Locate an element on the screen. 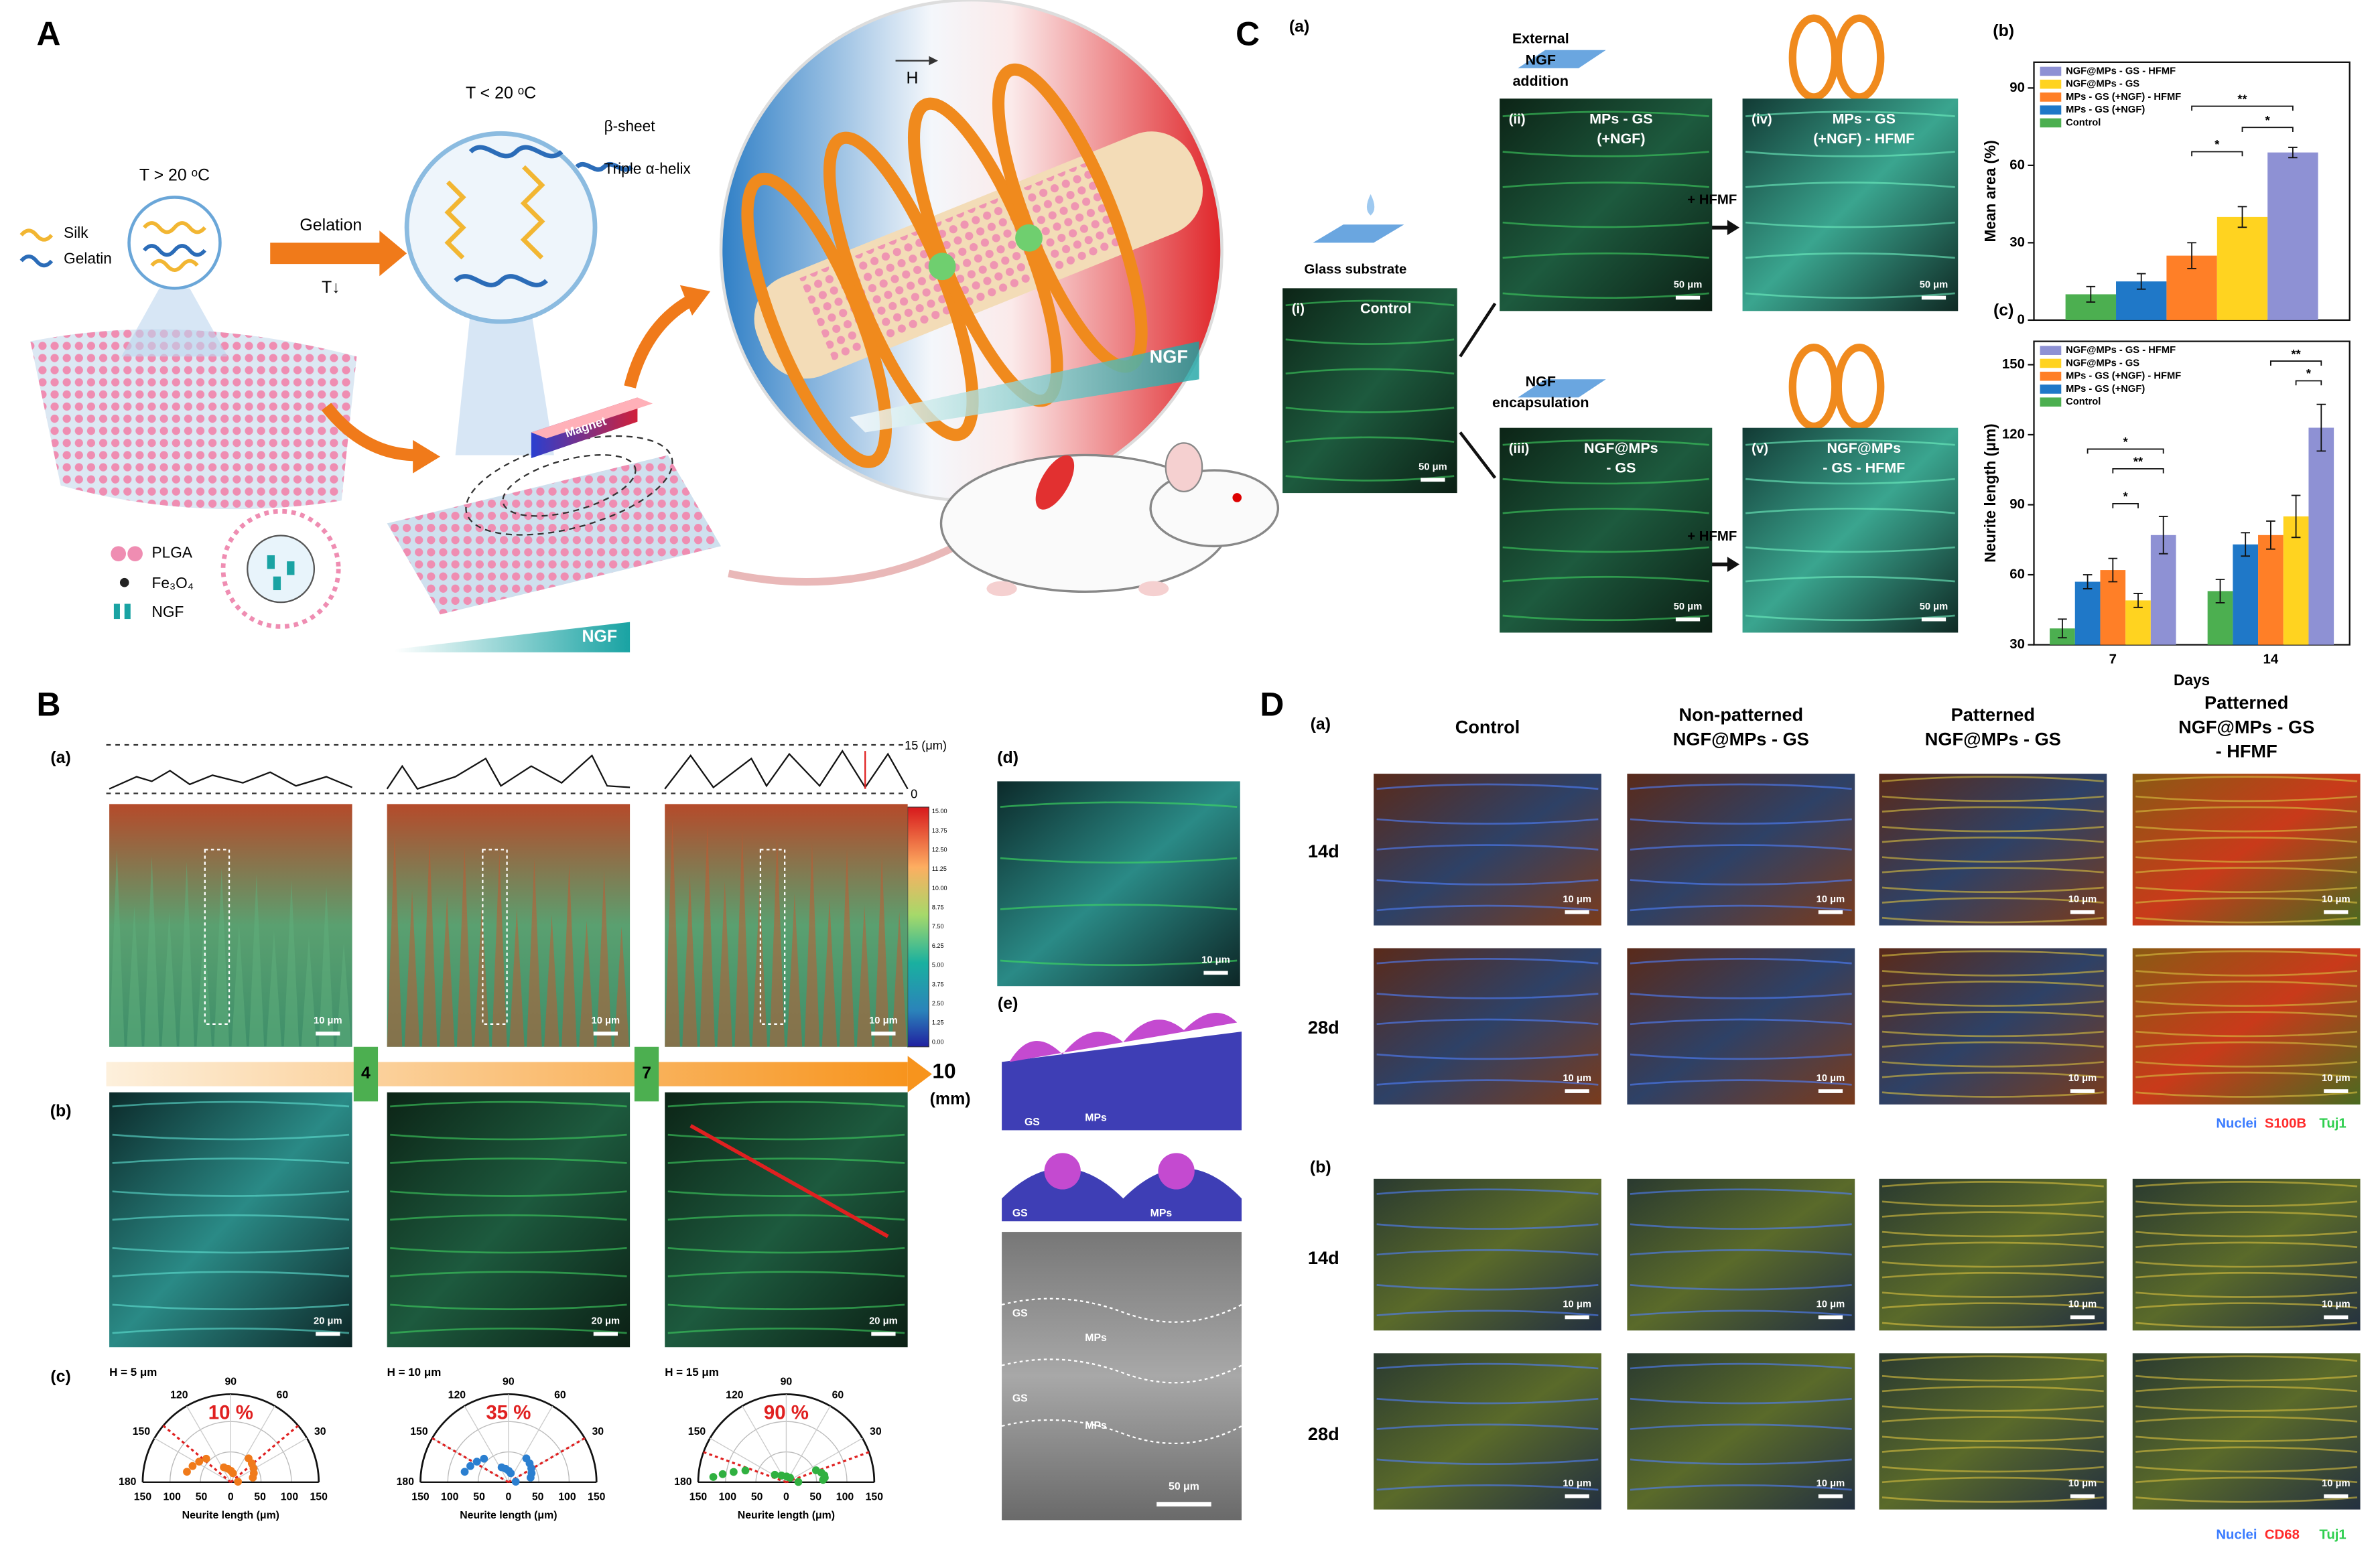  label: Silk is located at coordinates (76, 232).